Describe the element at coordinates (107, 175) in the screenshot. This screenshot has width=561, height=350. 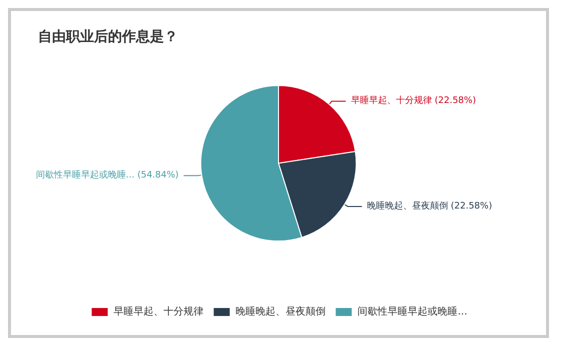
I see `category-label: 间歇性早睡早起或晚睡... (54.84%)` at that location.